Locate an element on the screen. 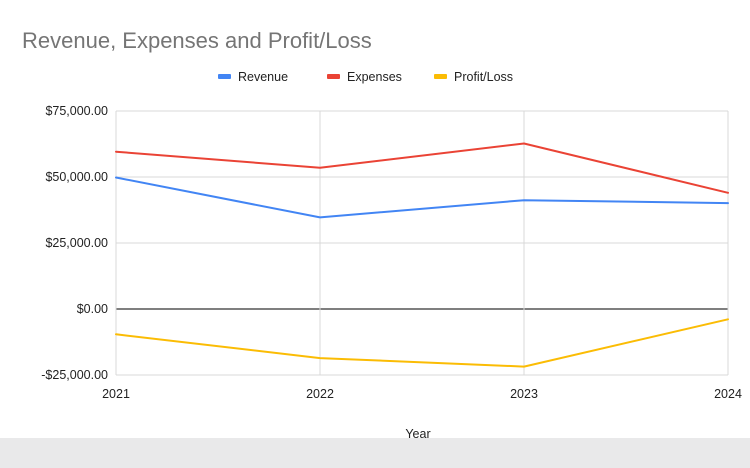 The image size is (750, 468). x-tick-label: 2021 is located at coordinates (116, 394).